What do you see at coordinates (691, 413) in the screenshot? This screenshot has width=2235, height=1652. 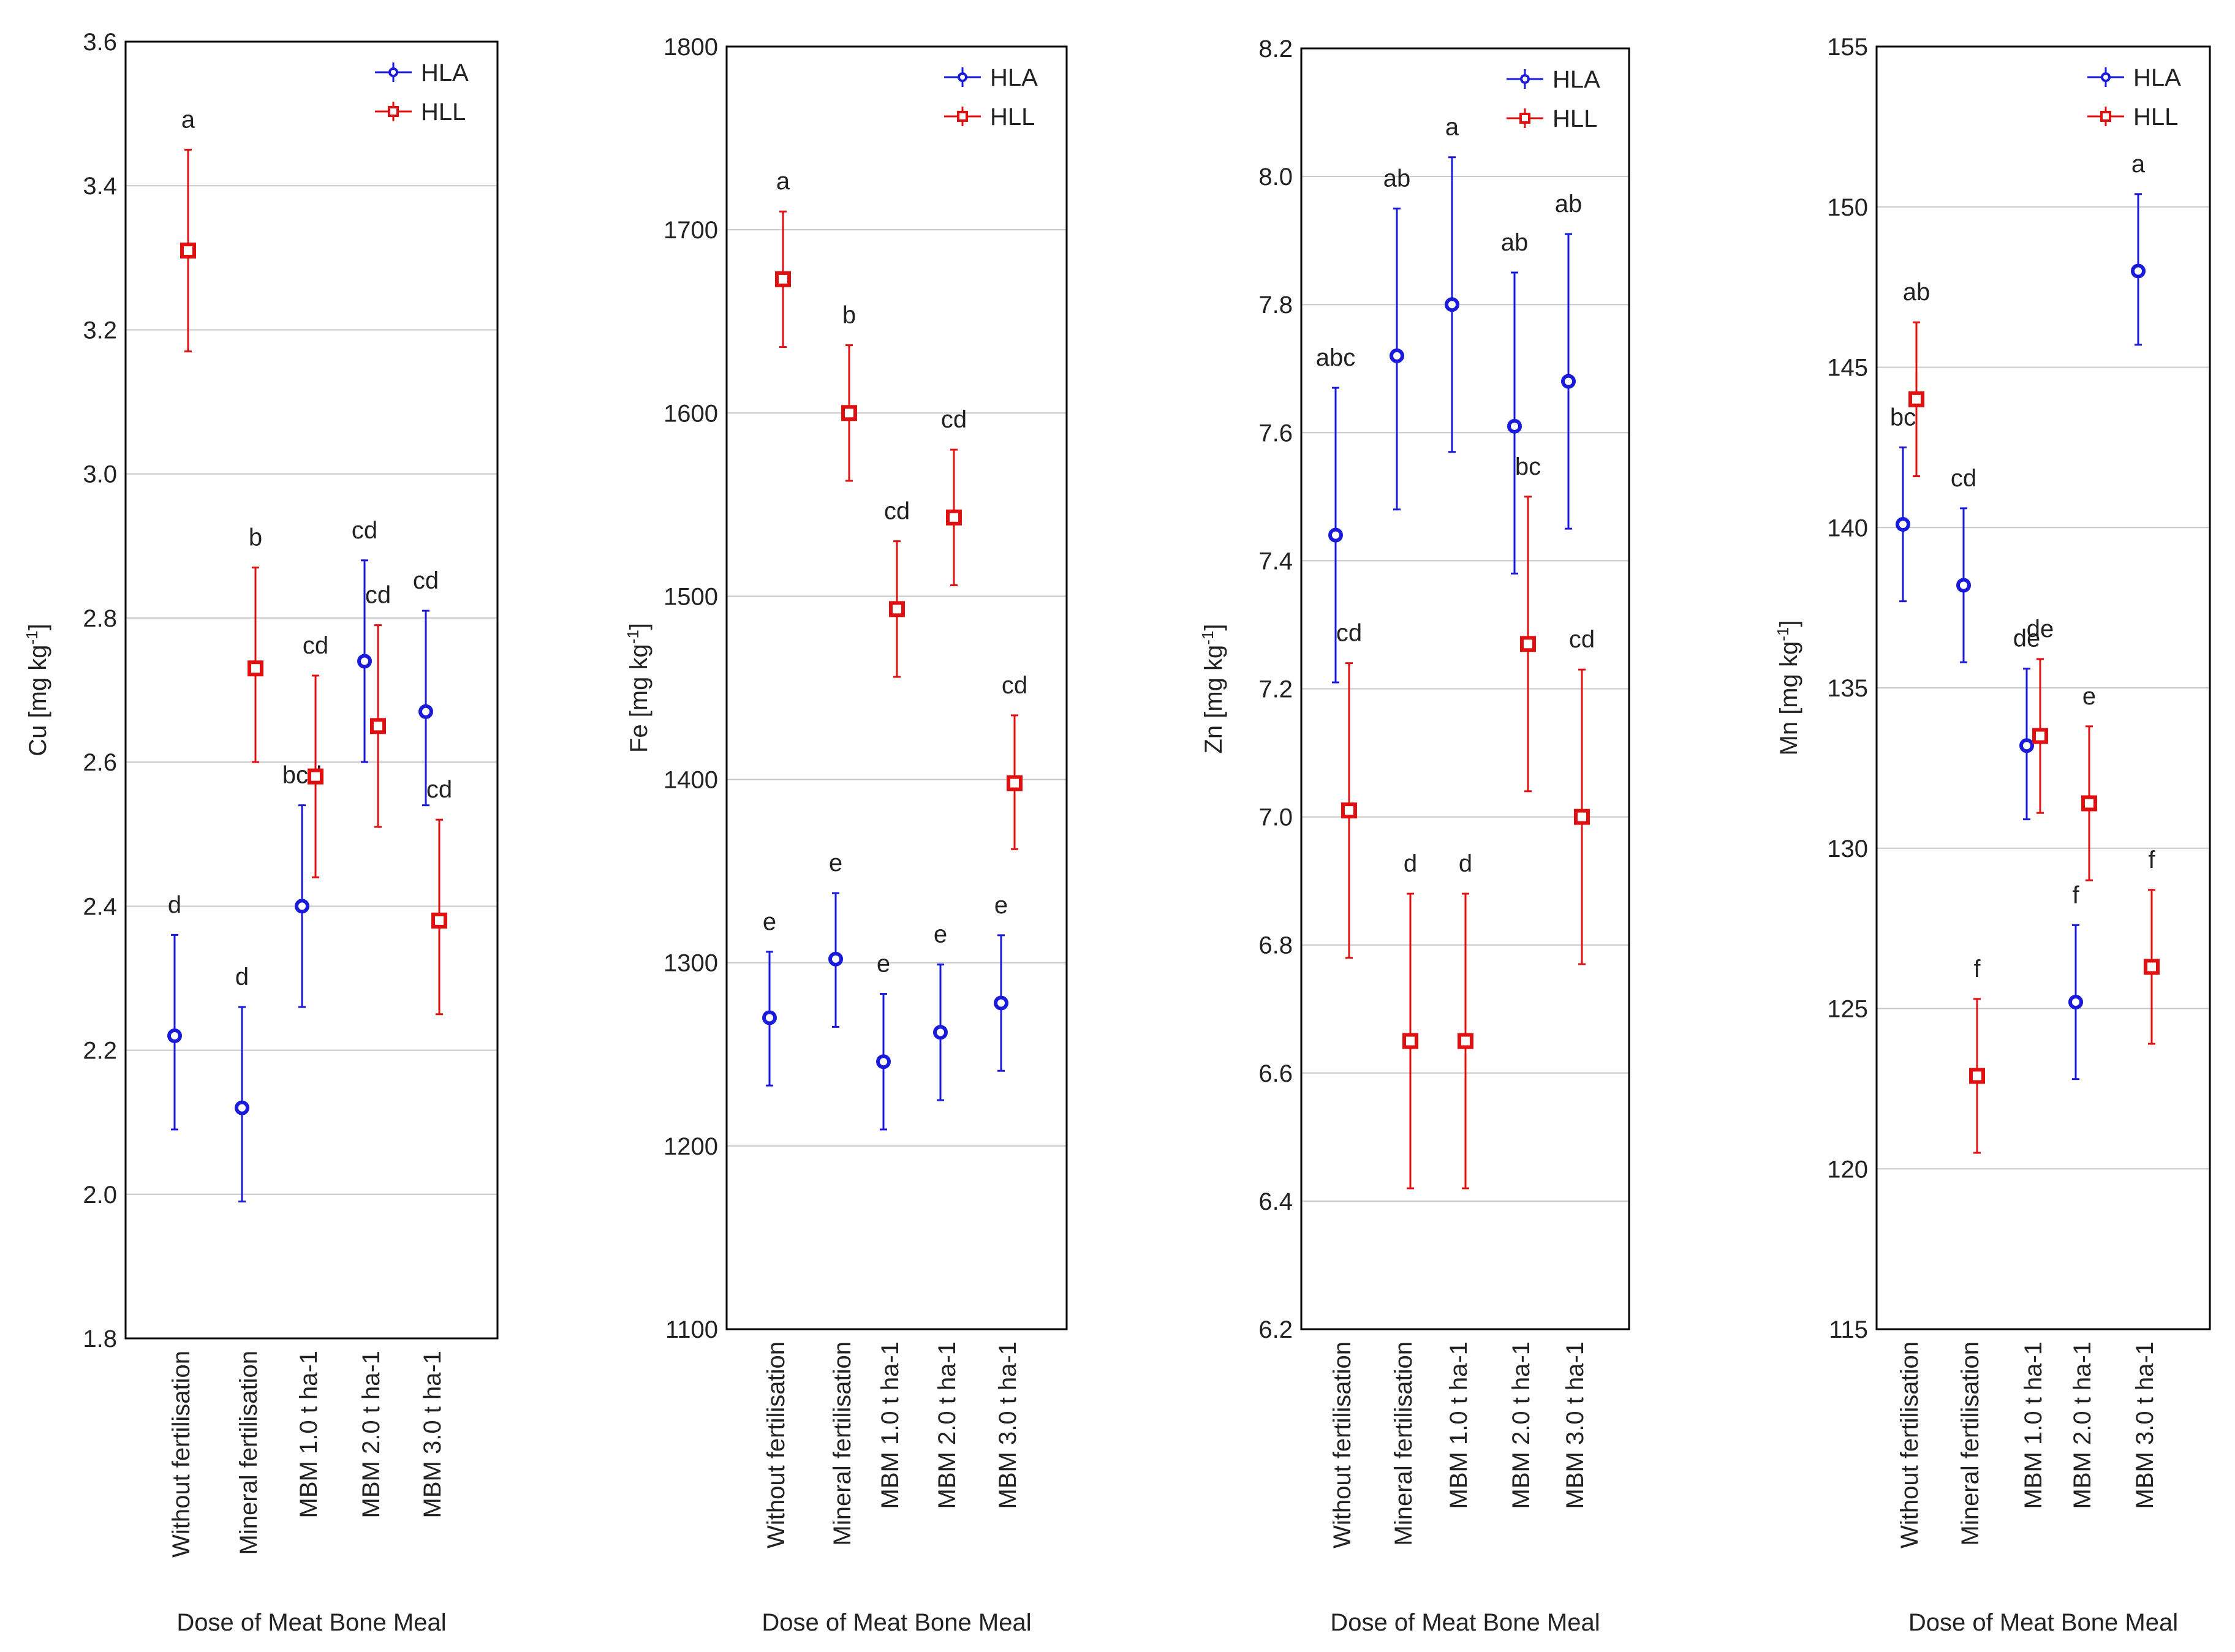 I see `y-tick-label: 1600` at bounding box center [691, 413].